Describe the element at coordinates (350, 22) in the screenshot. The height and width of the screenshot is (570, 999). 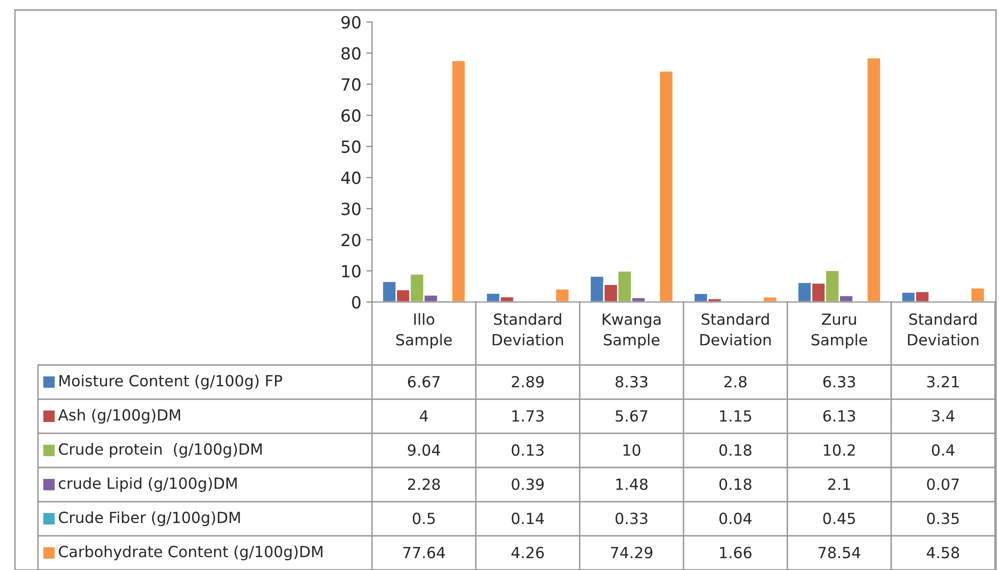
I see `y-tick-label: 90` at that location.